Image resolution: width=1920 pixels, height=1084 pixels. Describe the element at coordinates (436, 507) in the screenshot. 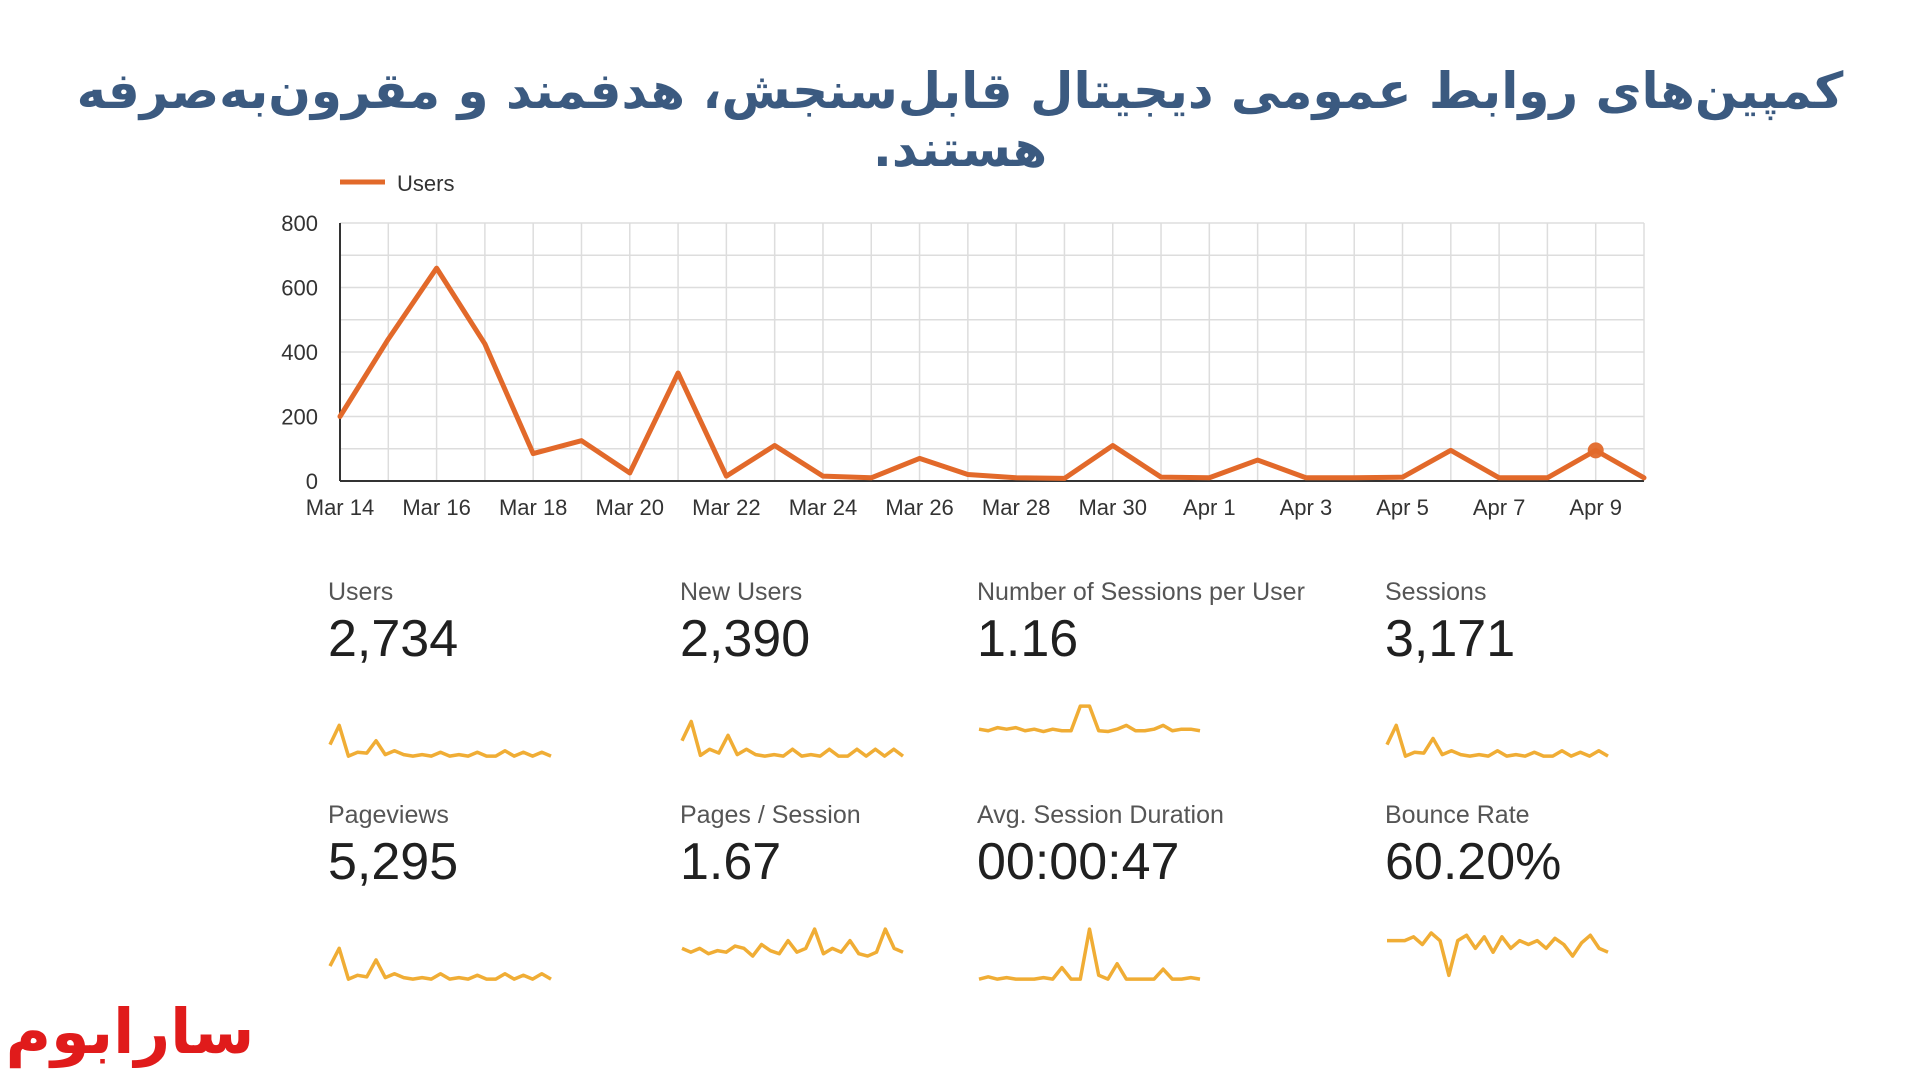

I see `x-tick-label: Mar 16` at that location.